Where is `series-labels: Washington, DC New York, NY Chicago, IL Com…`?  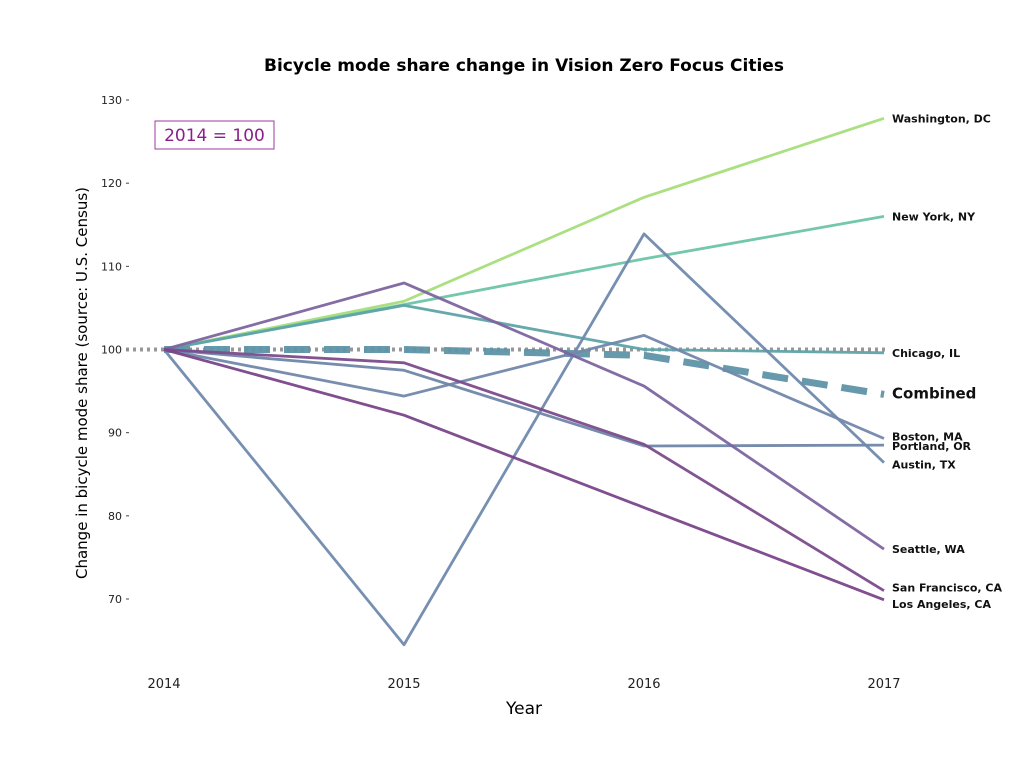 series-labels: Washington, DC New York, NY Chicago, IL Com… is located at coordinates (947, 361).